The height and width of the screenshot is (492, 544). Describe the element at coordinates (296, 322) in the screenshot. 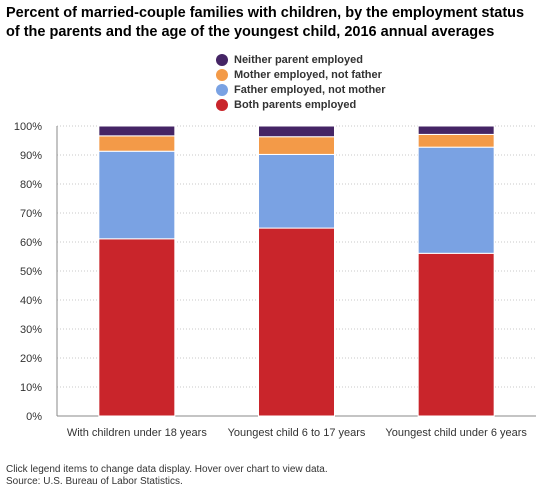

I see `bar-both-parents-employed-youngest-child-6-to-17-years` at that location.